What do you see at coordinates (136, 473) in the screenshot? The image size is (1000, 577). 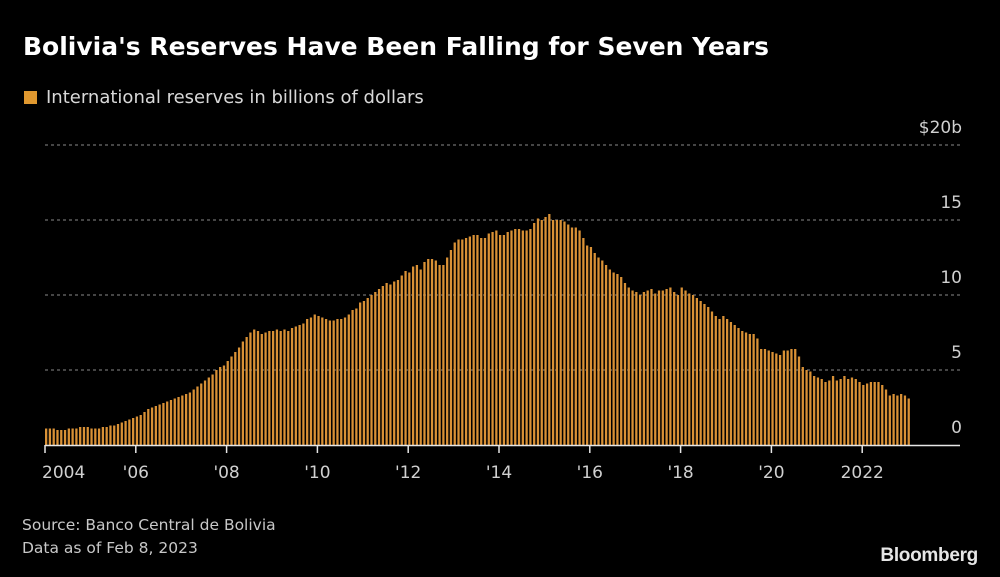 I see `x-tick-label: '06` at bounding box center [136, 473].